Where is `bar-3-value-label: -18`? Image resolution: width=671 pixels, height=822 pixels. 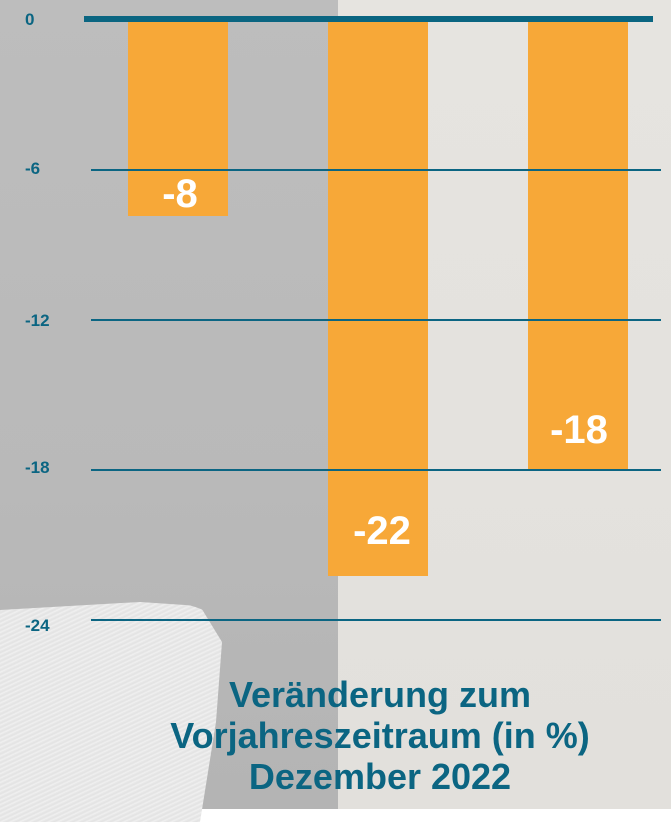 bar-3-value-label: -18 is located at coordinates (579, 430).